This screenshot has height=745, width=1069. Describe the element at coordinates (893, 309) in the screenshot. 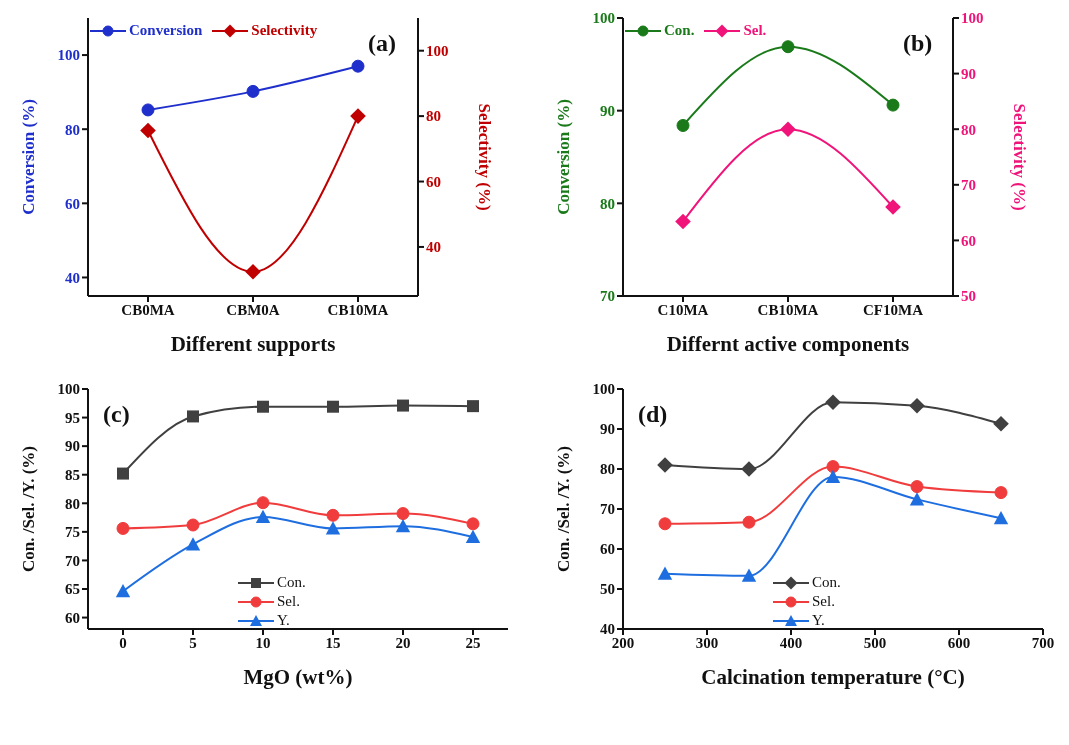

I see `x-tick-label: CF10MA` at that location.